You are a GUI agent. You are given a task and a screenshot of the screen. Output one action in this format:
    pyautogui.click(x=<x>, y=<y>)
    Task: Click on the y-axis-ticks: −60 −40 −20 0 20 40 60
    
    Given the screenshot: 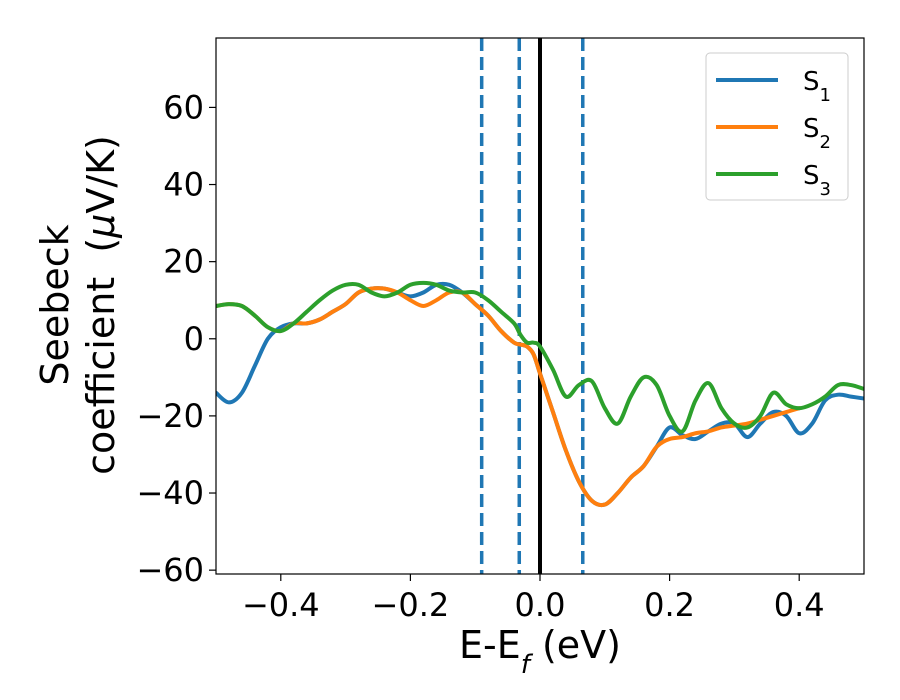 What is the action you would take?
    pyautogui.click(x=176, y=338)
    